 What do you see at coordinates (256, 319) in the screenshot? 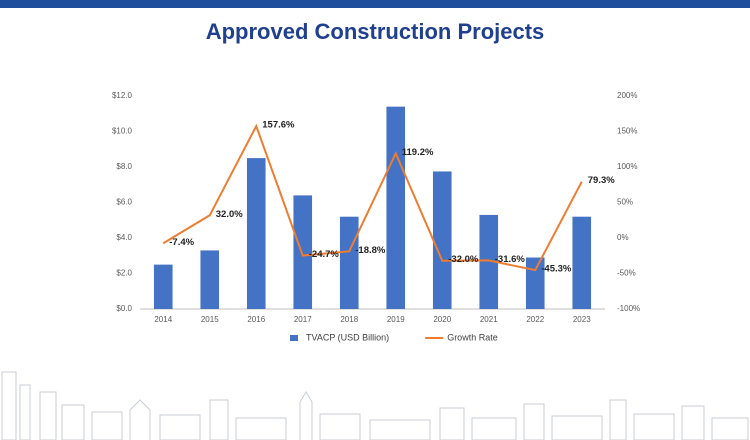
I see `x-tick-label: 2016` at bounding box center [256, 319].